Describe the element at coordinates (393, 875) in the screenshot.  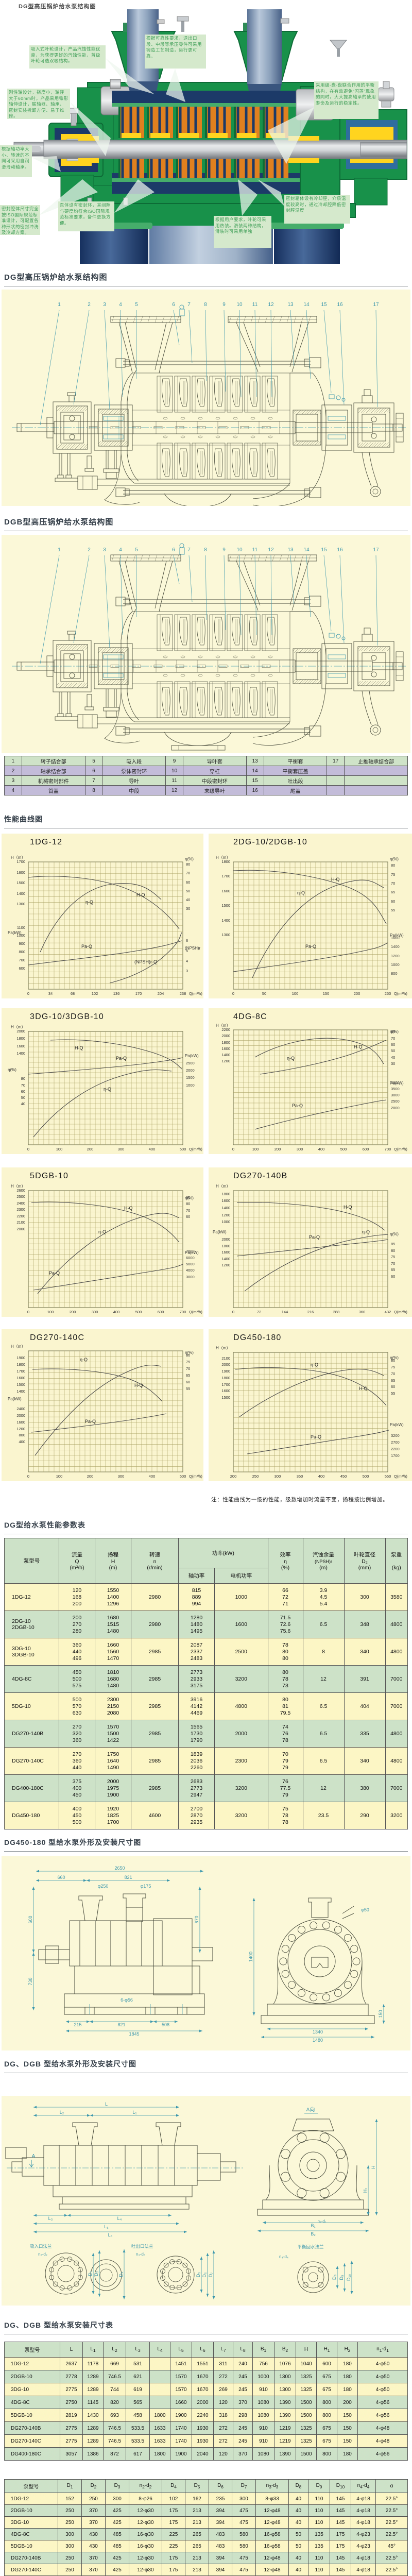
I see `svg-text: 75` at that location.